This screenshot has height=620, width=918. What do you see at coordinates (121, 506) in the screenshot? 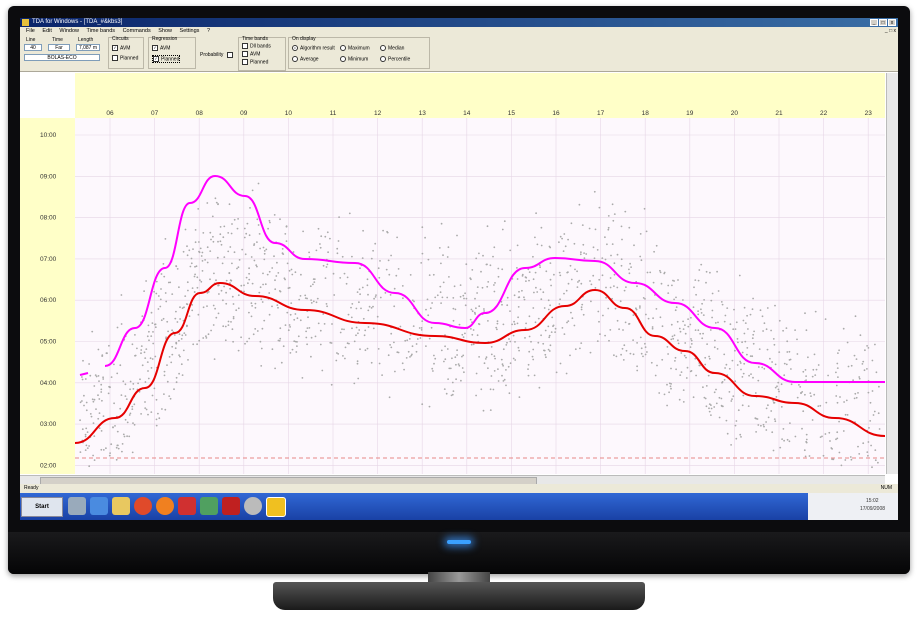
I see `folder-icon` at bounding box center [121, 506].